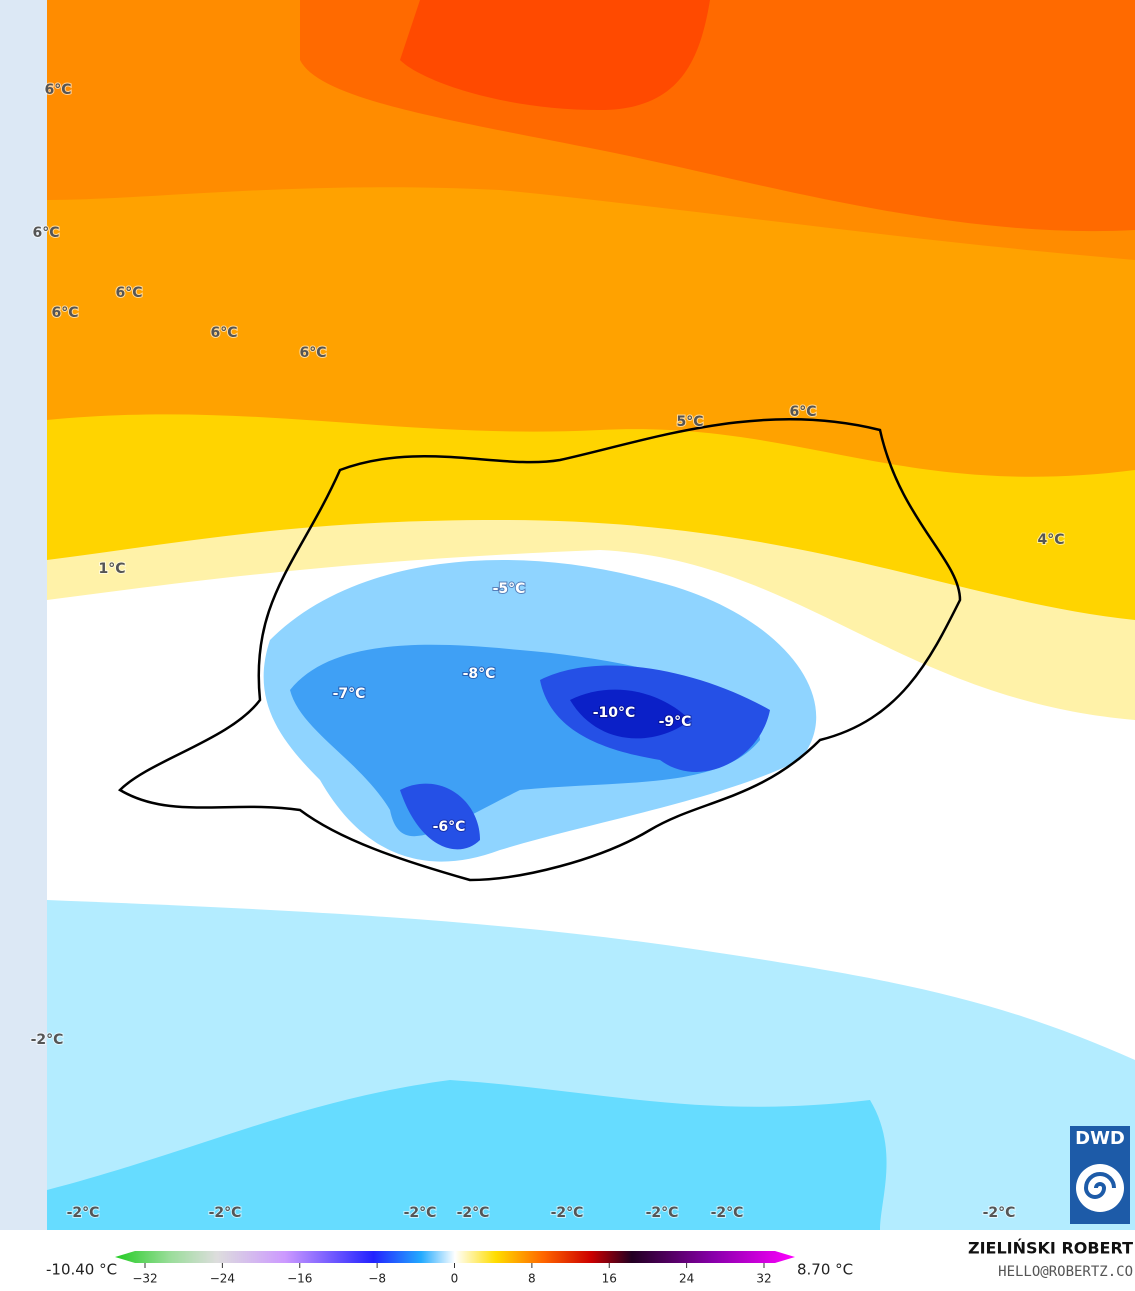 The height and width of the screenshot is (1291, 1135). What do you see at coordinates (111, 569) in the screenshot?
I see `temp-label: 1°C` at bounding box center [111, 569].